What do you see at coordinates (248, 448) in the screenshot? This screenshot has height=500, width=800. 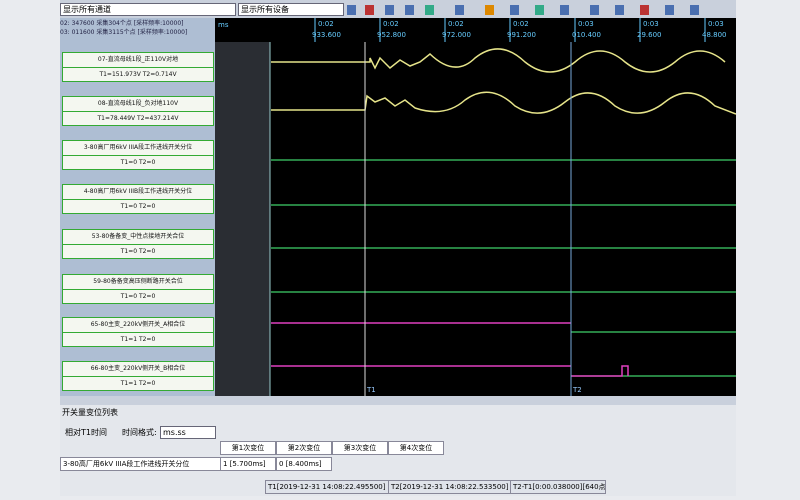 I see `column-header: 第1次变位` at bounding box center [248, 448].